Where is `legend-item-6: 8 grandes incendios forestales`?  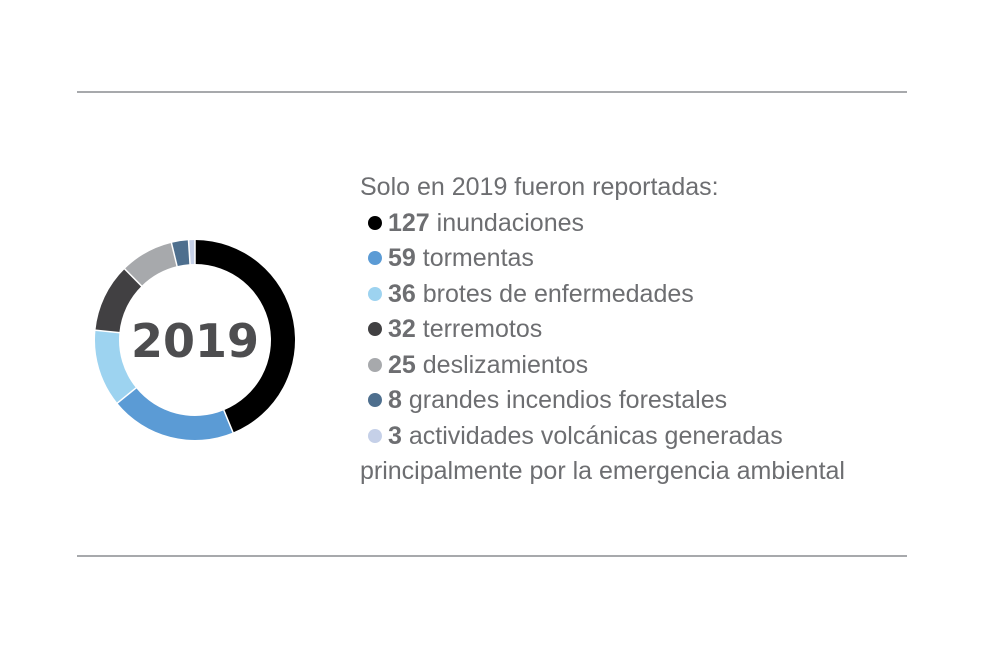 legend-item-6: 8 grandes incendios forestales is located at coordinates (640, 401).